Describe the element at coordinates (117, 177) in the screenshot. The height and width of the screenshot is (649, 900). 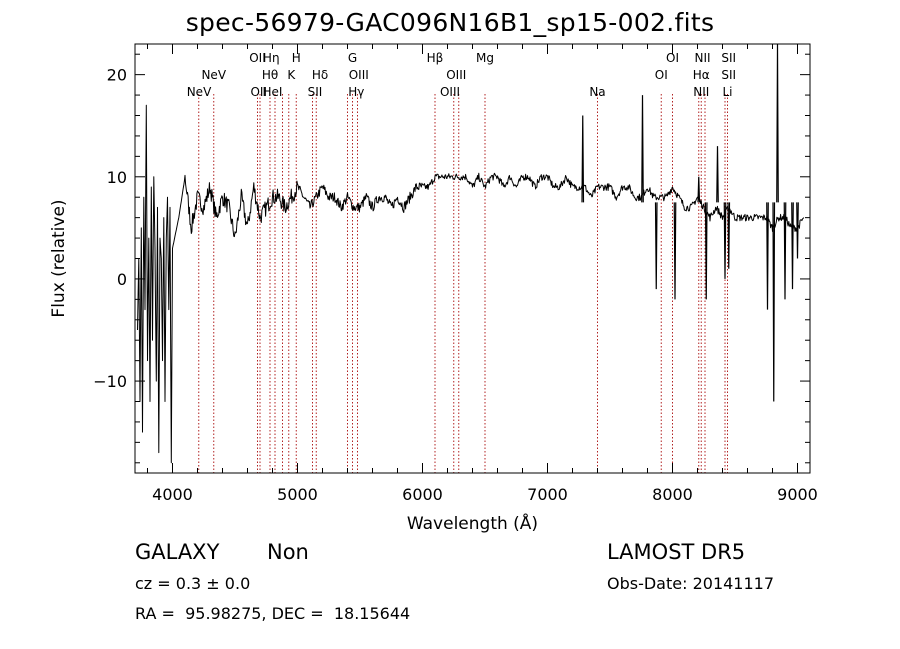
I see `y-tick-label: 10` at that location.